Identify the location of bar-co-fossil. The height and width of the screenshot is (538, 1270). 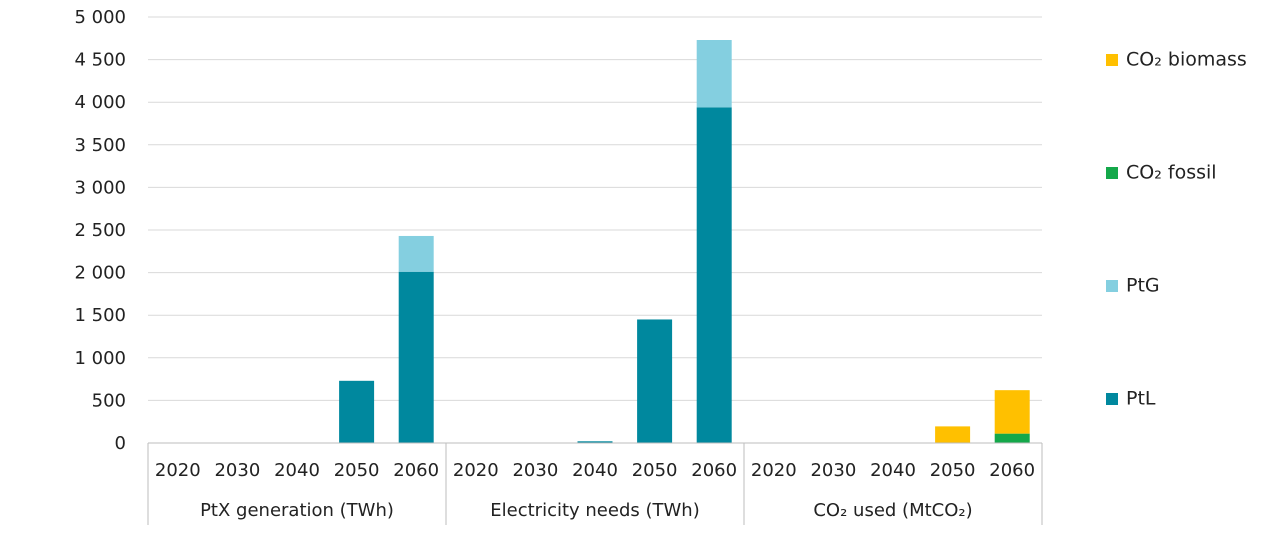
(1012, 438).